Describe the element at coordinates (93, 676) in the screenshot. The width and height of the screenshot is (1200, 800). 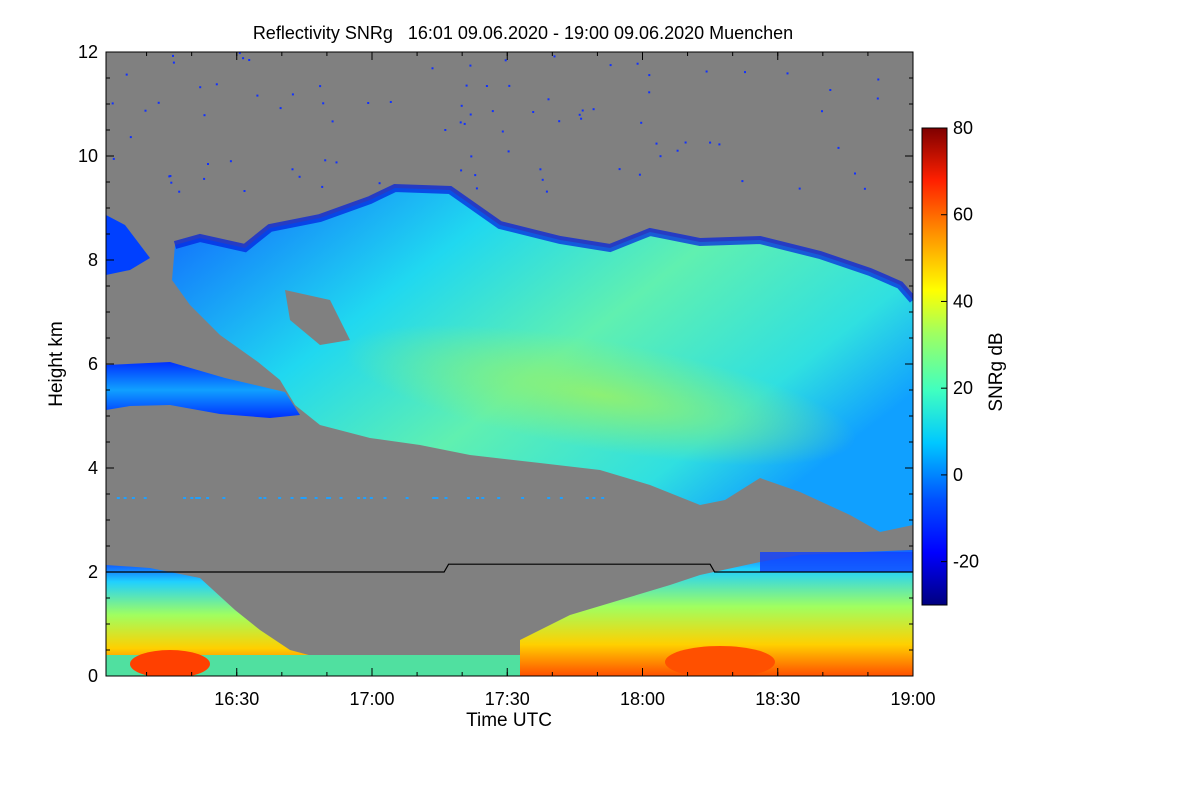
I see `y-tick-label: 0` at that location.